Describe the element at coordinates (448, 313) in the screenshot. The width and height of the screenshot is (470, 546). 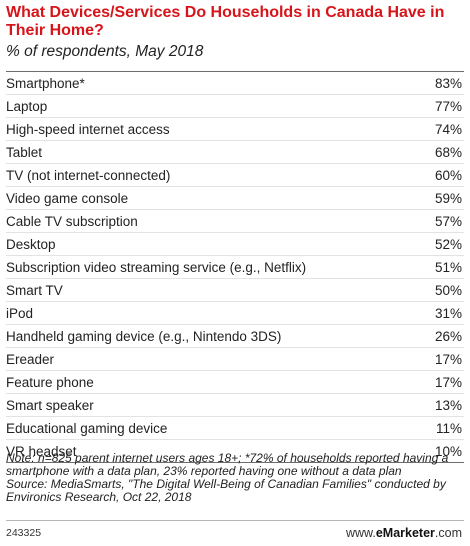
I see `row-value: 31%` at that location.